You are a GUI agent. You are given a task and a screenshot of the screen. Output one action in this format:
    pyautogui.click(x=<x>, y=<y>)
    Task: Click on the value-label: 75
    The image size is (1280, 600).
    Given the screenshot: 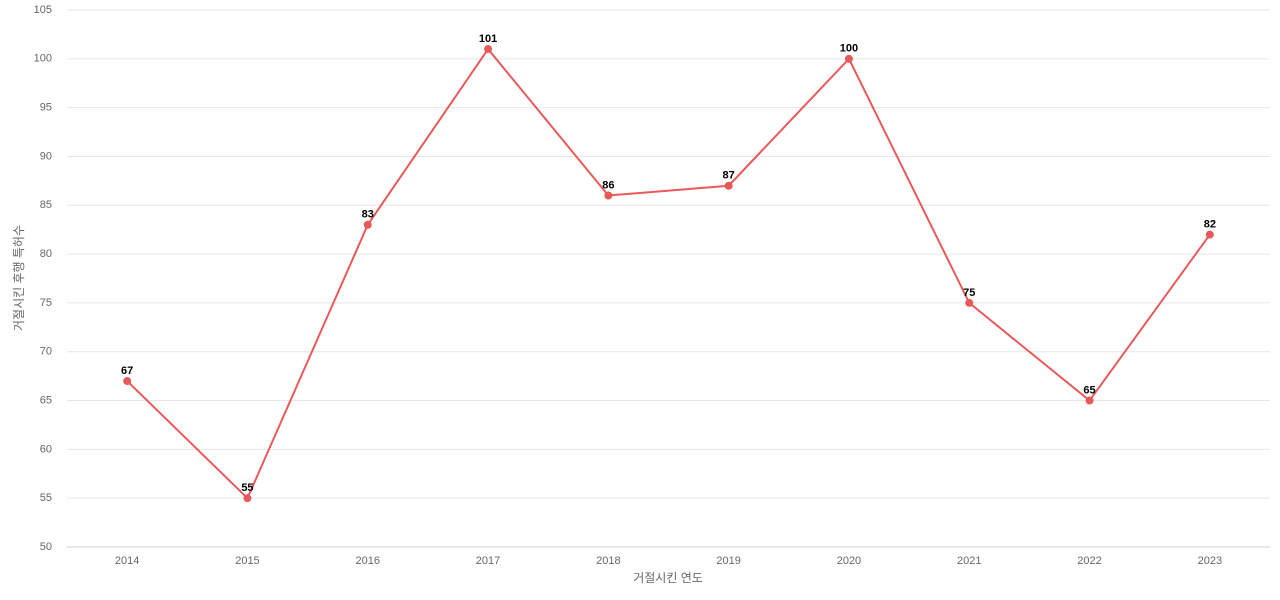 What is the action you would take?
    pyautogui.click(x=969, y=293)
    